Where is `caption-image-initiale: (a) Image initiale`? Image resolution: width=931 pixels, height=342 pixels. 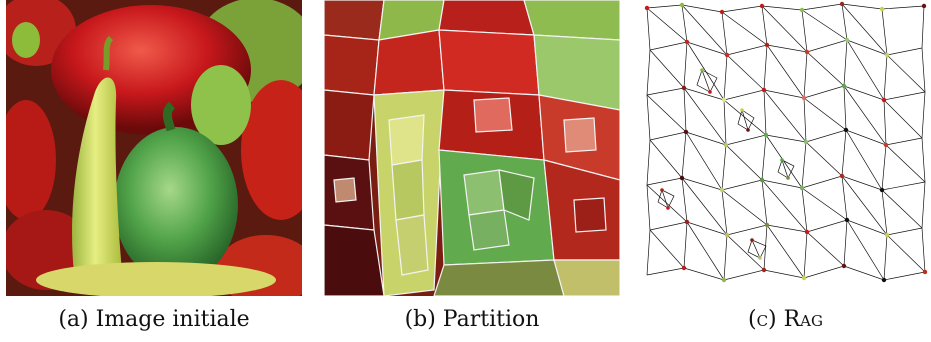
caption-image-initiale: (a) Image initiale is located at coordinates (154, 319).